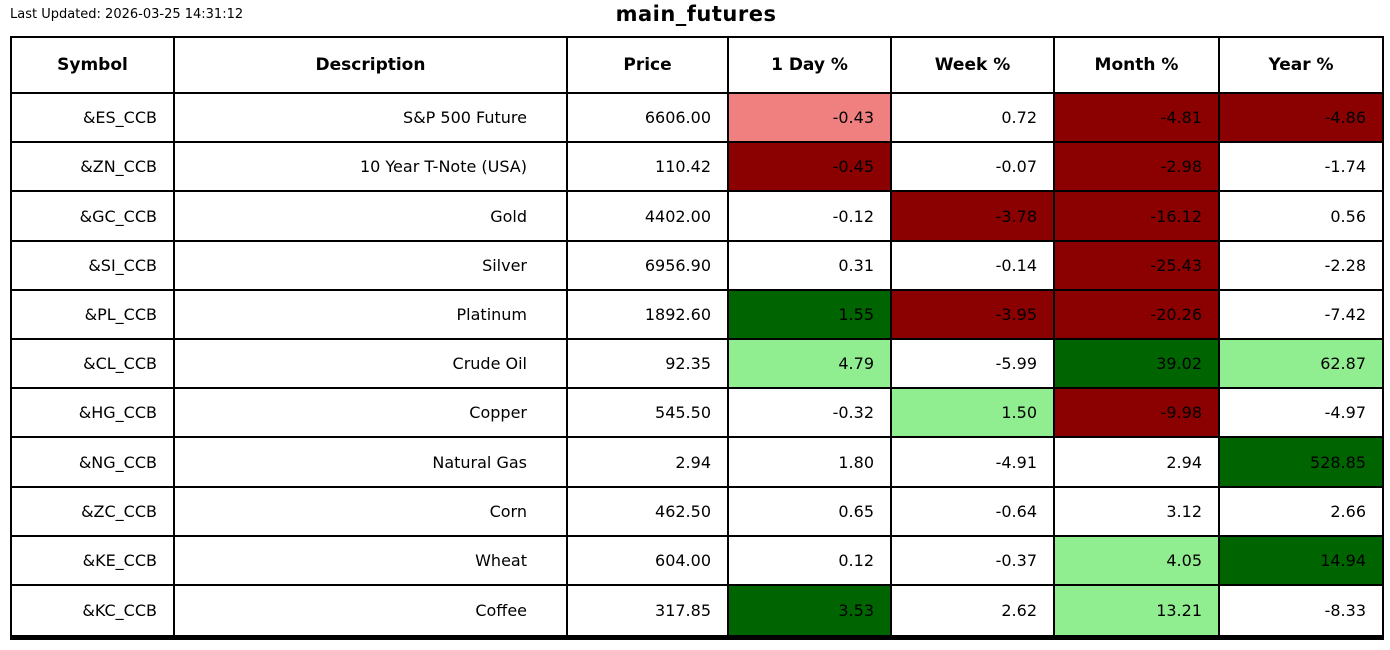 Image resolution: width=1390 pixels, height=650 pixels. Describe the element at coordinates (1136, 413) in the screenshot. I see `month-pct-cell: -9.98` at that location.